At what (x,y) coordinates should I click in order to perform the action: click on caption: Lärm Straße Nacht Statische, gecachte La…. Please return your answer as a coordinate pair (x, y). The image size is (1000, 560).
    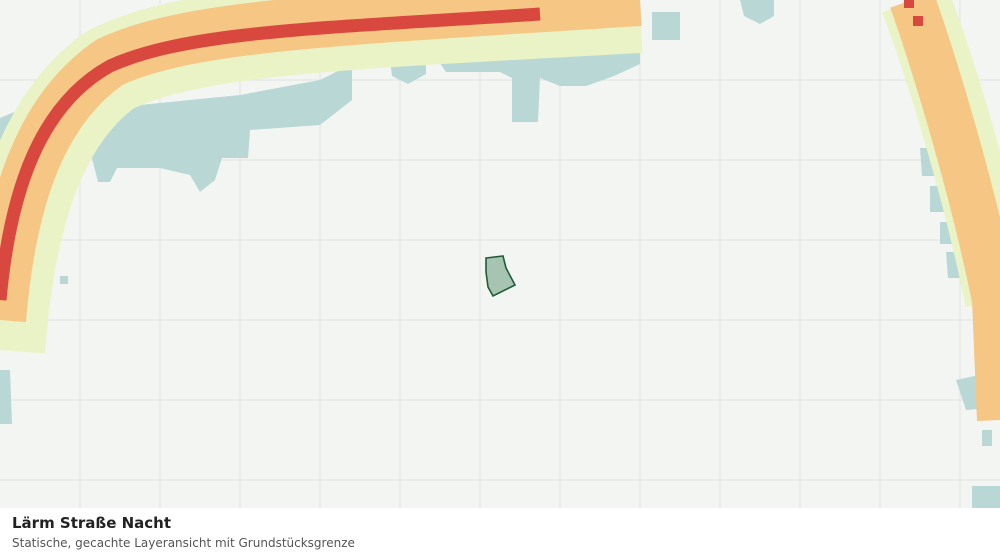
    Looking at the image, I should click on (500, 531).